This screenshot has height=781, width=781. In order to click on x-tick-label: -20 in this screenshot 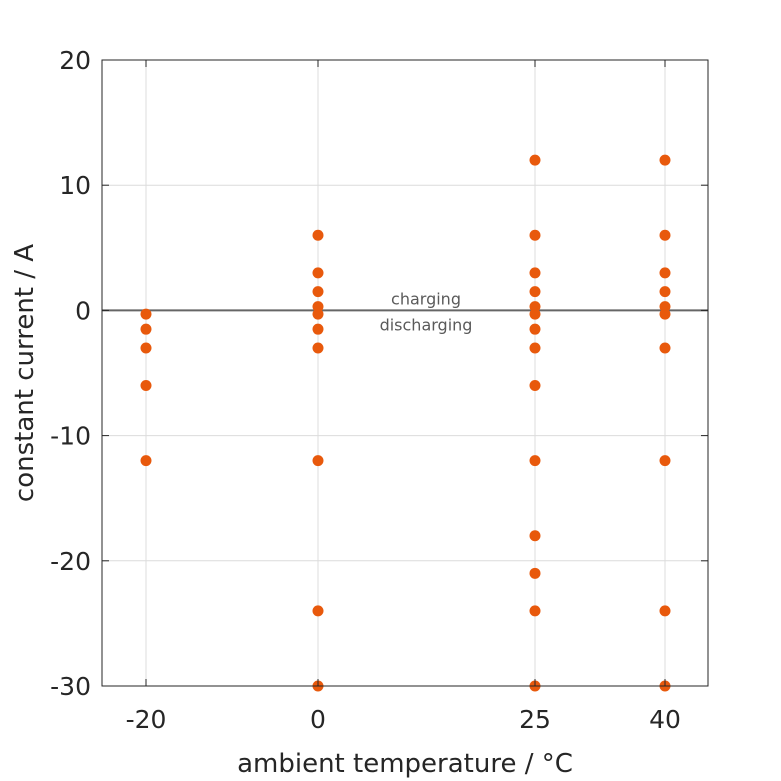, I will do `click(146, 719)`.